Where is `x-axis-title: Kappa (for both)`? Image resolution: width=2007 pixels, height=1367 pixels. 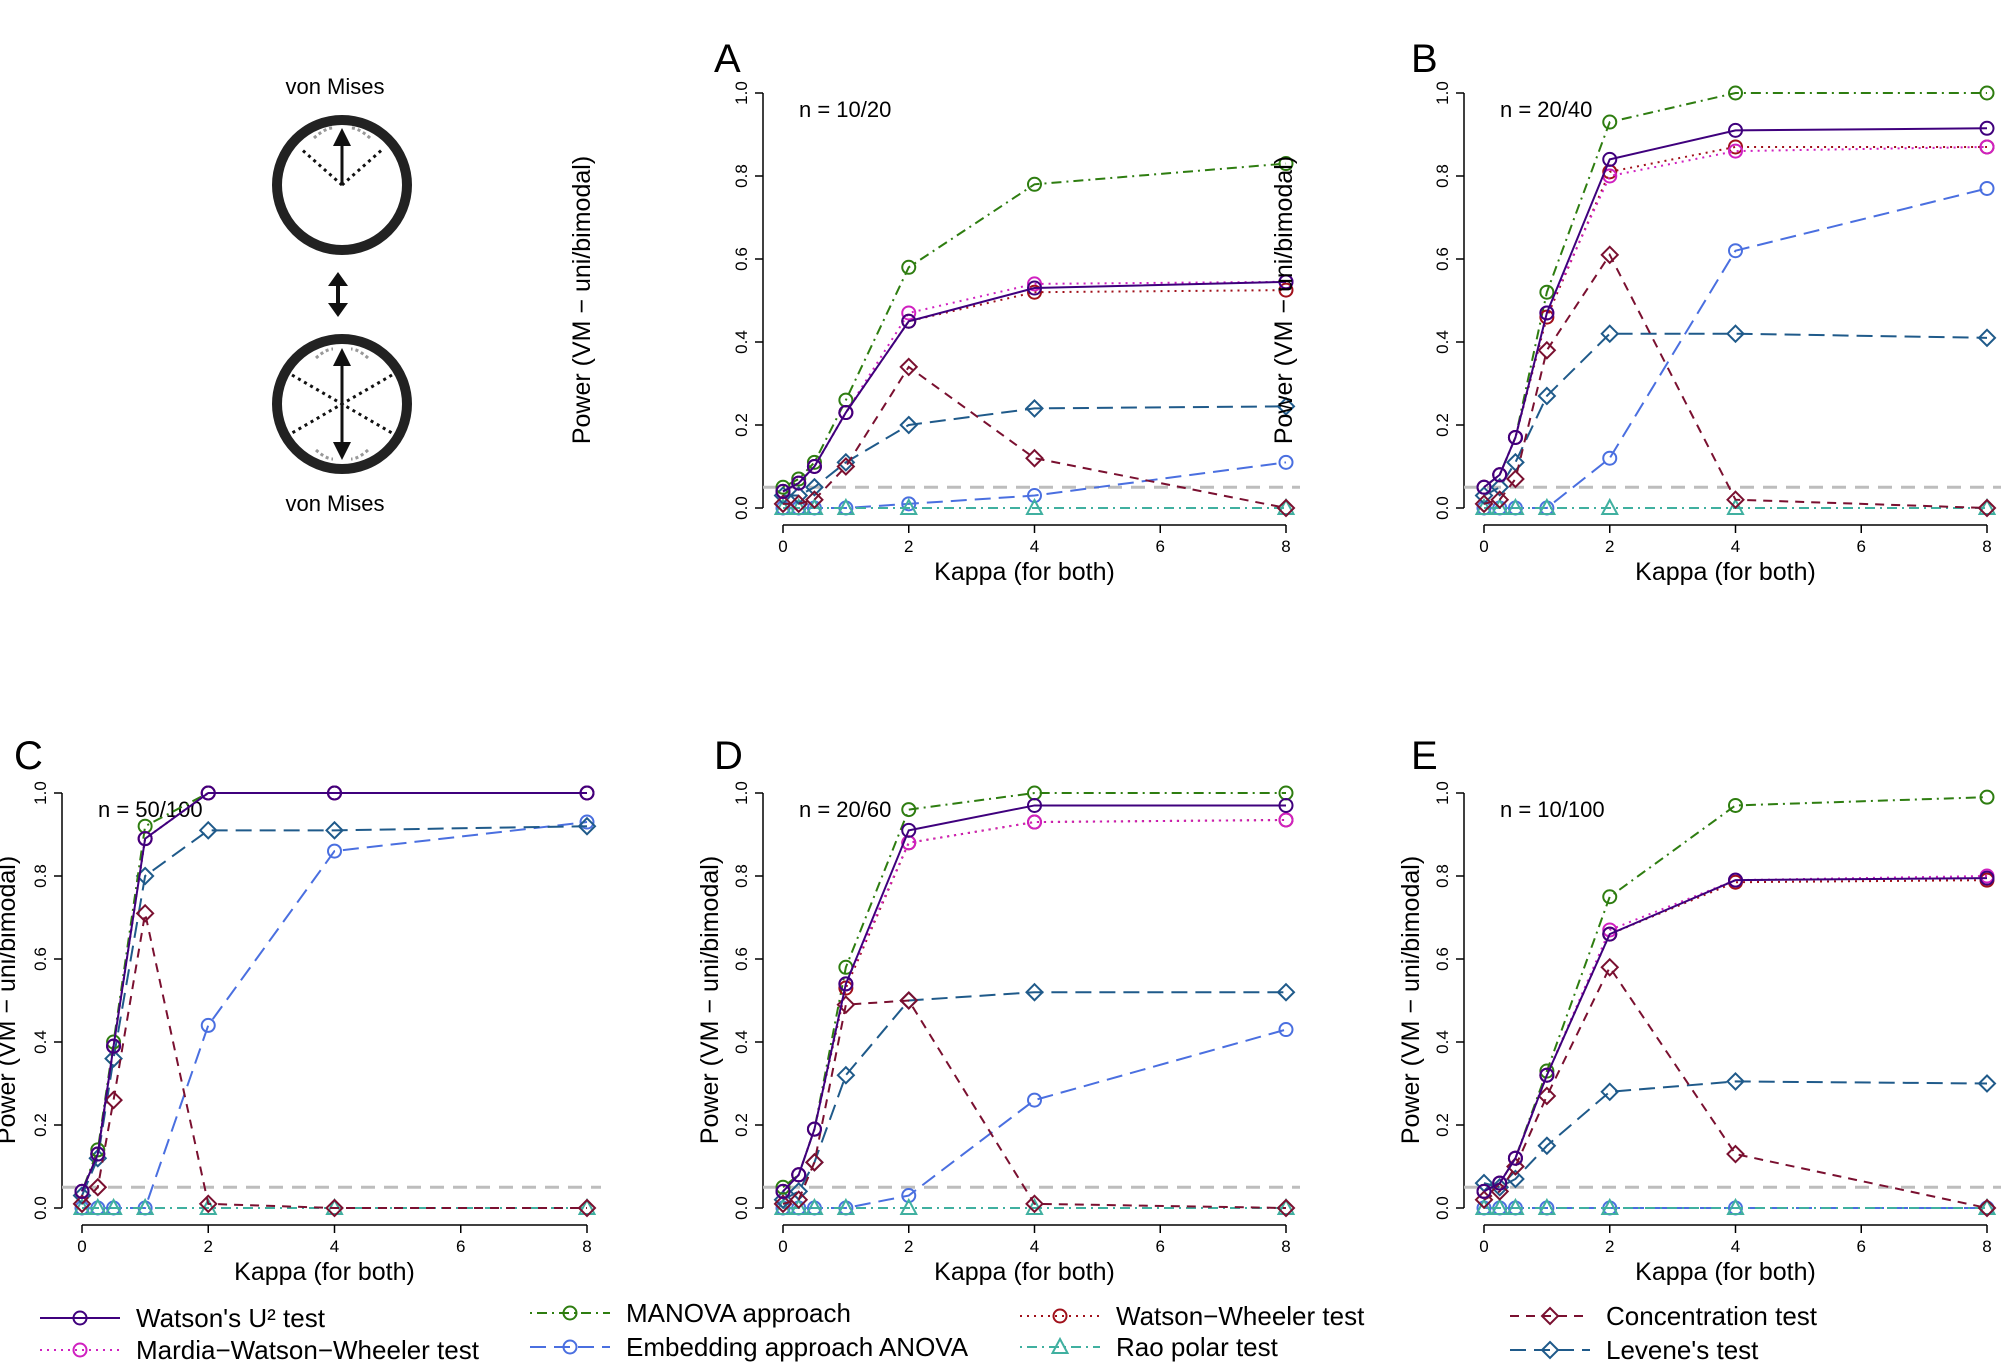
x-axis-title: Kappa (for both) is located at coordinates (1024, 572).